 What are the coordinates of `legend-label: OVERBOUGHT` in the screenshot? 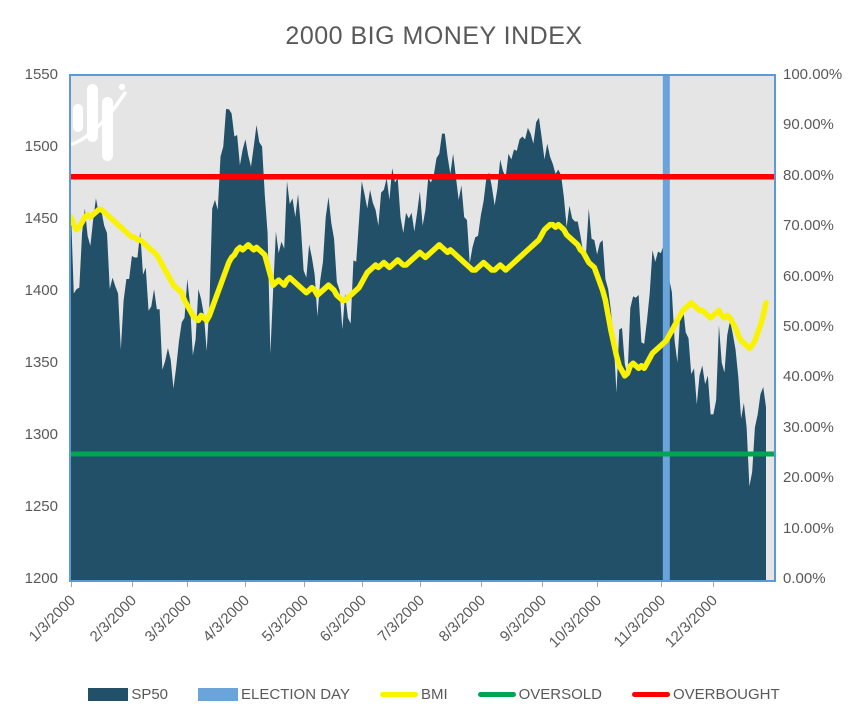 It's located at (726, 694).